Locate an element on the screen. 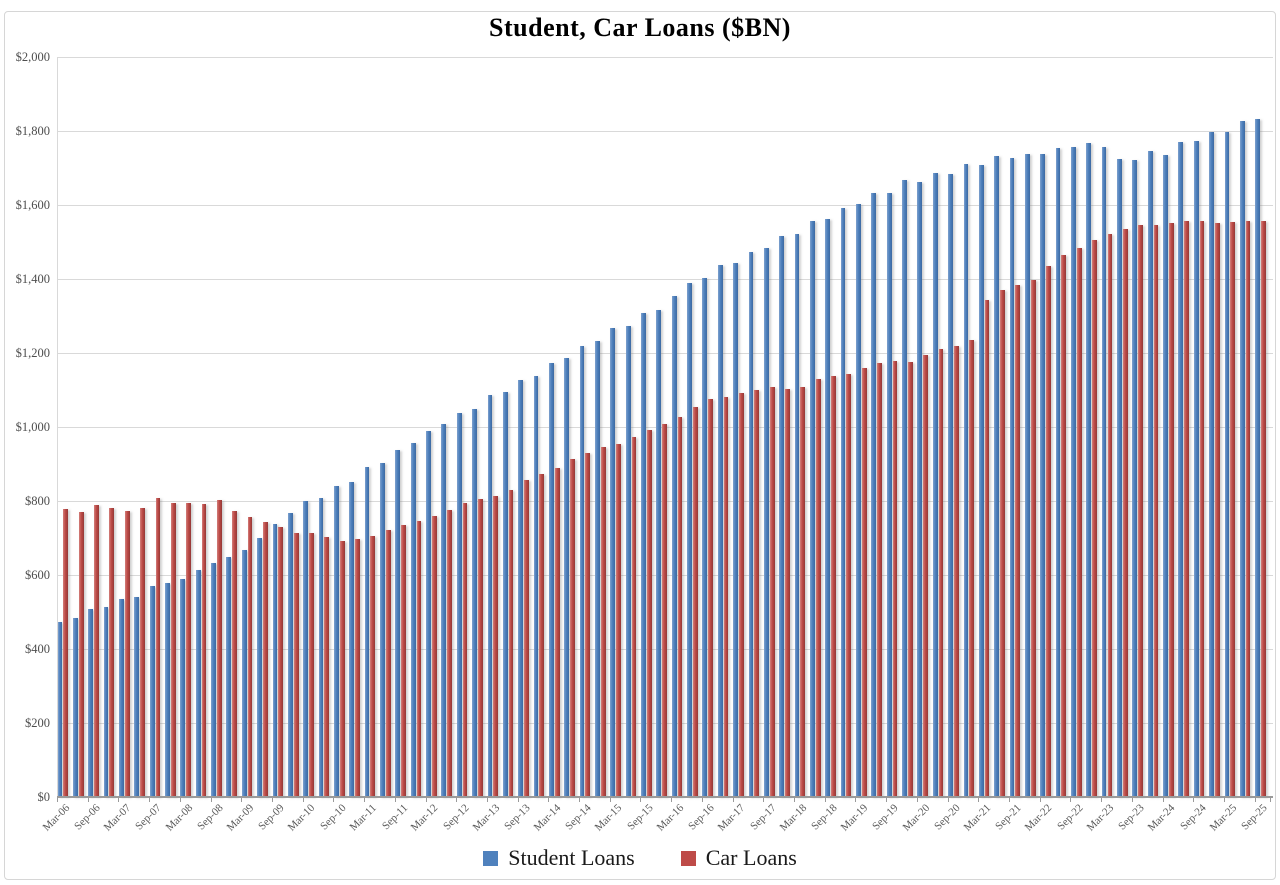 The height and width of the screenshot is (885, 1280). y-axis-label: $2,000 is located at coordinates (32, 56).